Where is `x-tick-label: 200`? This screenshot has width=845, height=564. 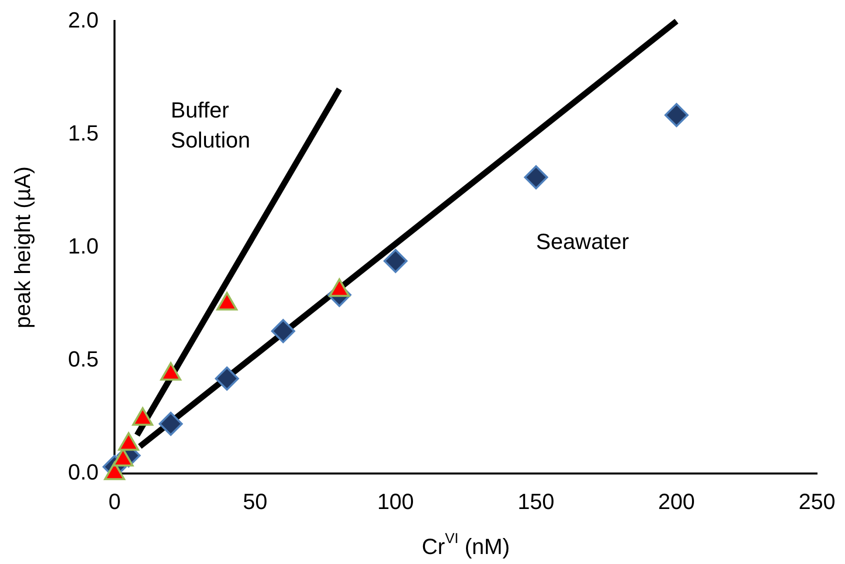
x-tick-label: 200 is located at coordinates (676, 501).